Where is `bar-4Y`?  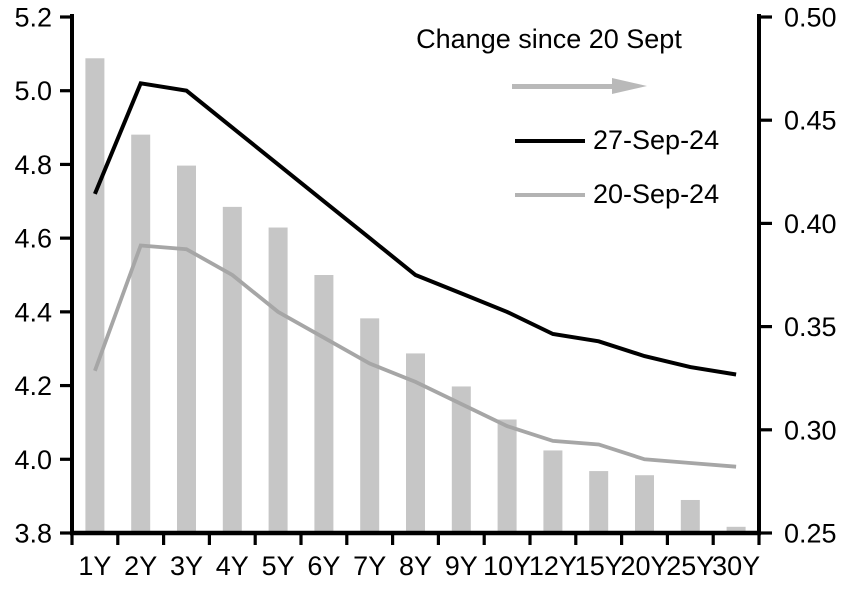
bar-4Y is located at coordinates (232, 369).